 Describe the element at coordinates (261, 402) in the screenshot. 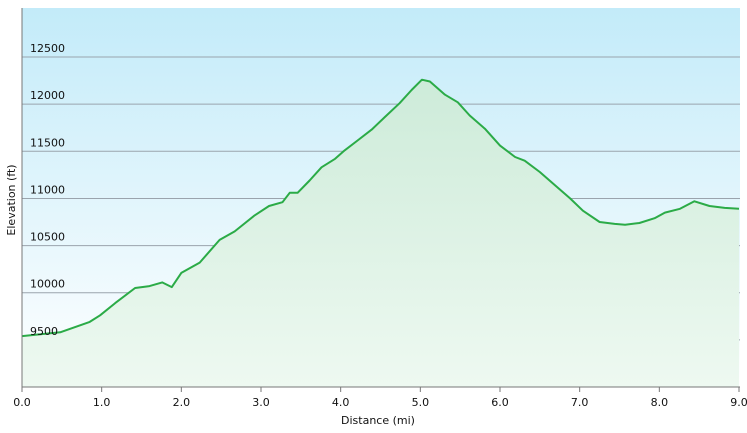

I see `x-tick-label: 3.0` at that location.